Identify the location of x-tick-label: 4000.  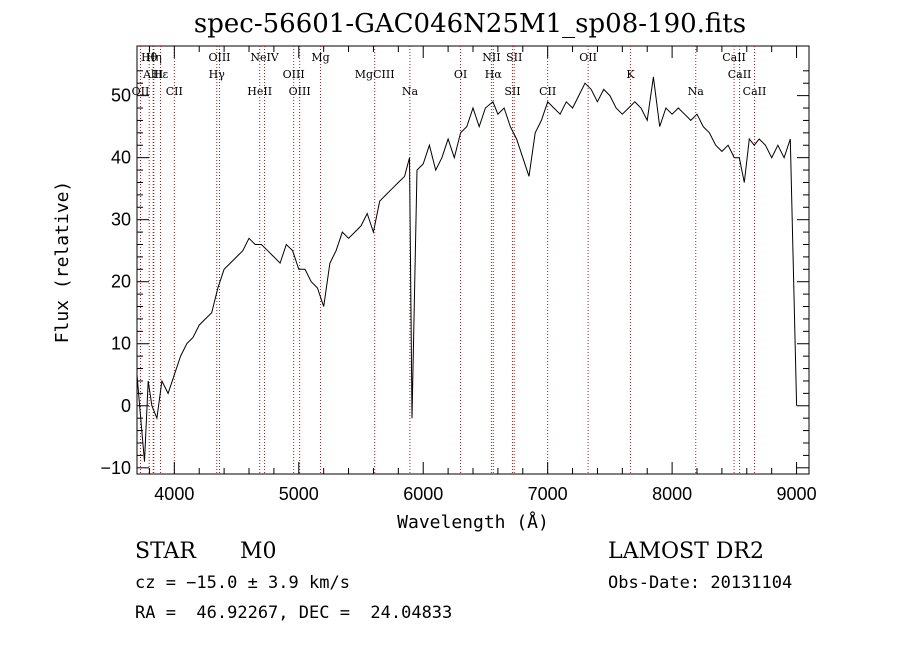
(174, 494).